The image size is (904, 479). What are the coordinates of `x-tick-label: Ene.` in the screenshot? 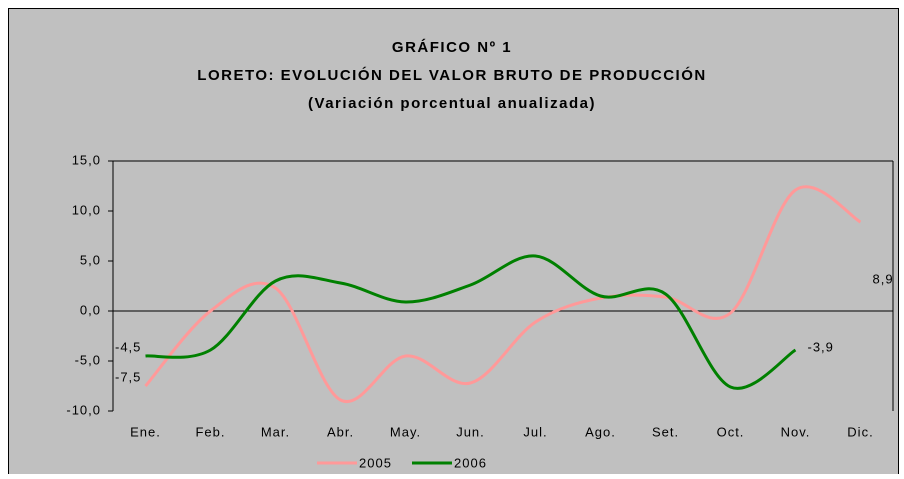 It's located at (145, 431).